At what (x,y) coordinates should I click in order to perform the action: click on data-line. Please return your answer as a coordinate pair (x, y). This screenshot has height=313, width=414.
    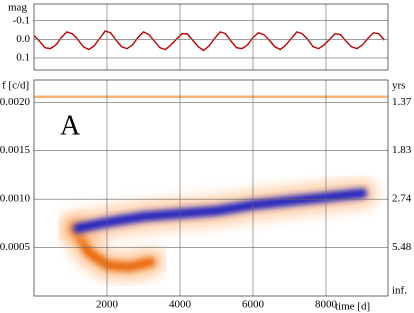
    Looking at the image, I should click on (209, 41).